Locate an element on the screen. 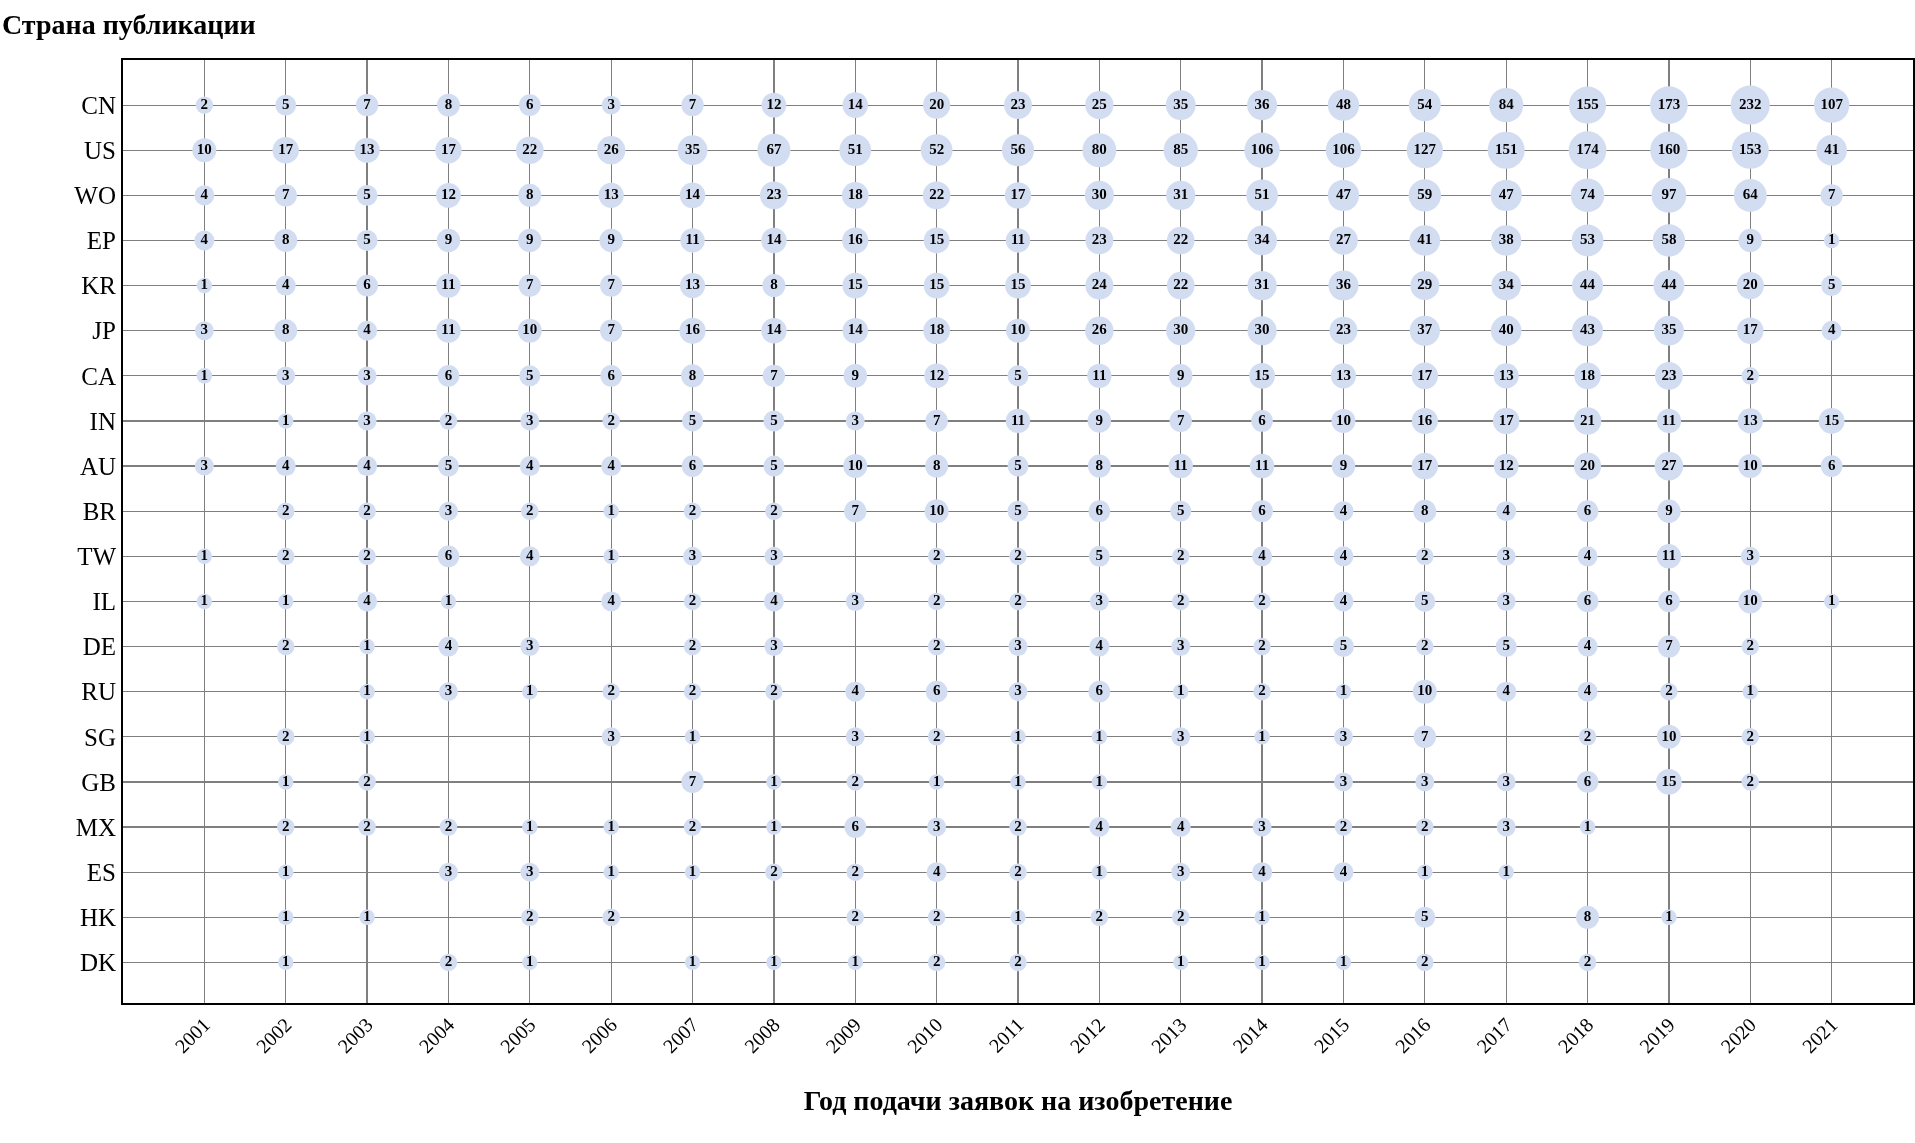 This screenshot has width=1915, height=1143. data-label: 174 is located at coordinates (1588, 148).